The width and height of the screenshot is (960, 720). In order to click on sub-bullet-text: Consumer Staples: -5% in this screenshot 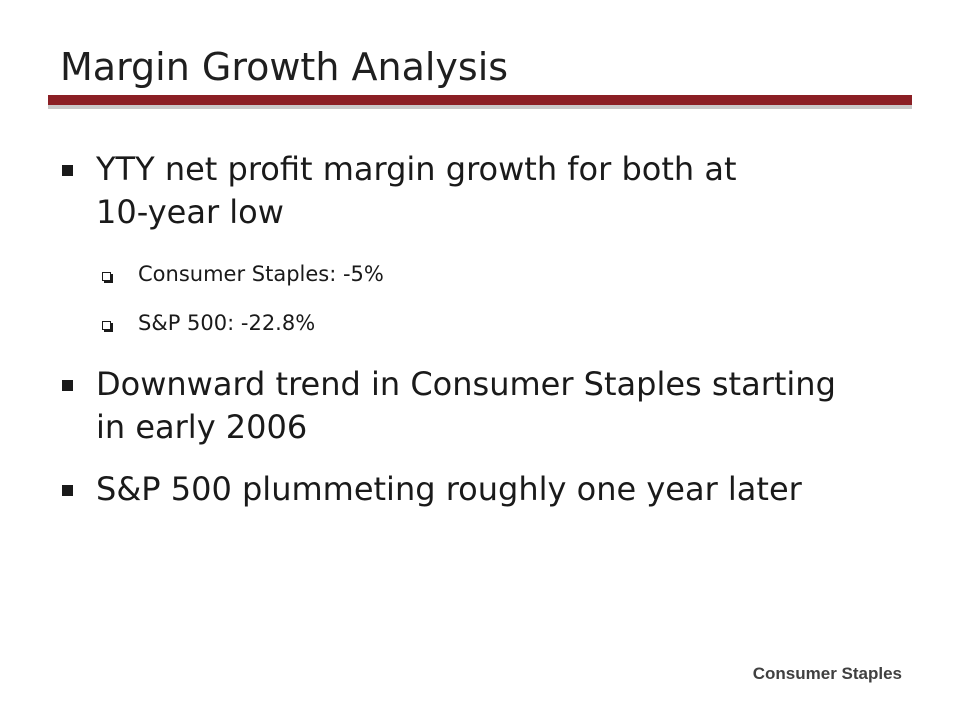, I will do `click(261, 274)`.